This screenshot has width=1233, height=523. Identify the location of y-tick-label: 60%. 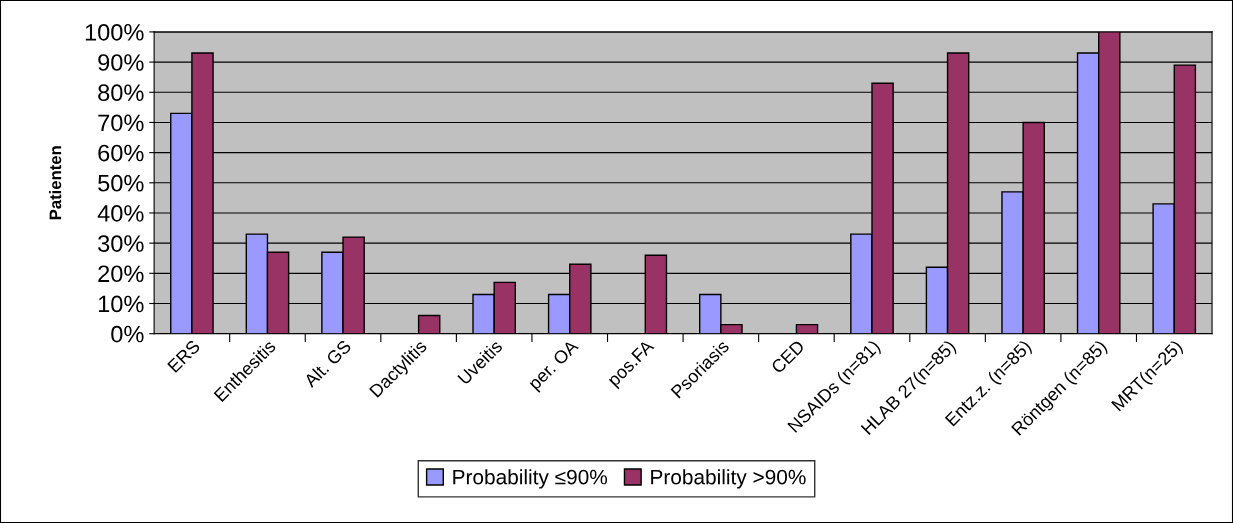
(121, 153).